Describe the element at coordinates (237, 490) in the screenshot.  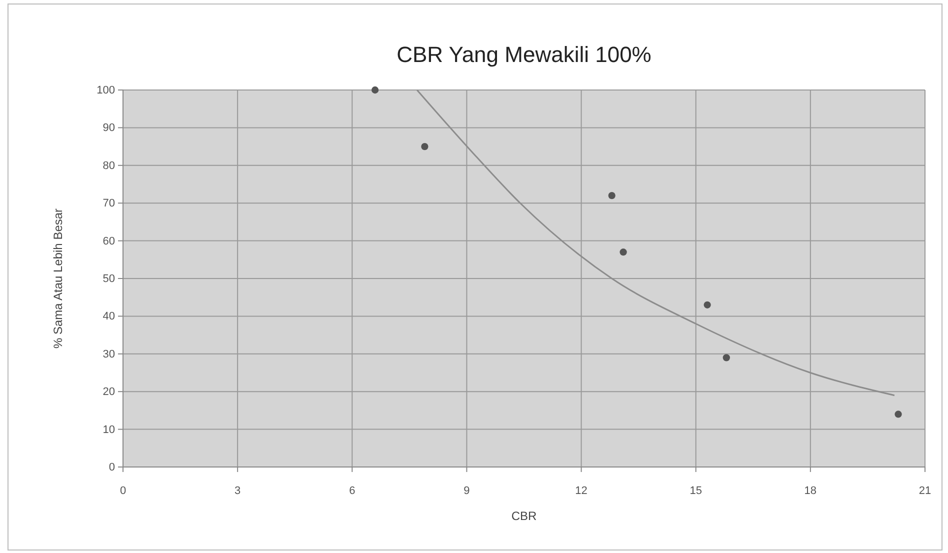
I see `x-tick-label: 3` at that location.